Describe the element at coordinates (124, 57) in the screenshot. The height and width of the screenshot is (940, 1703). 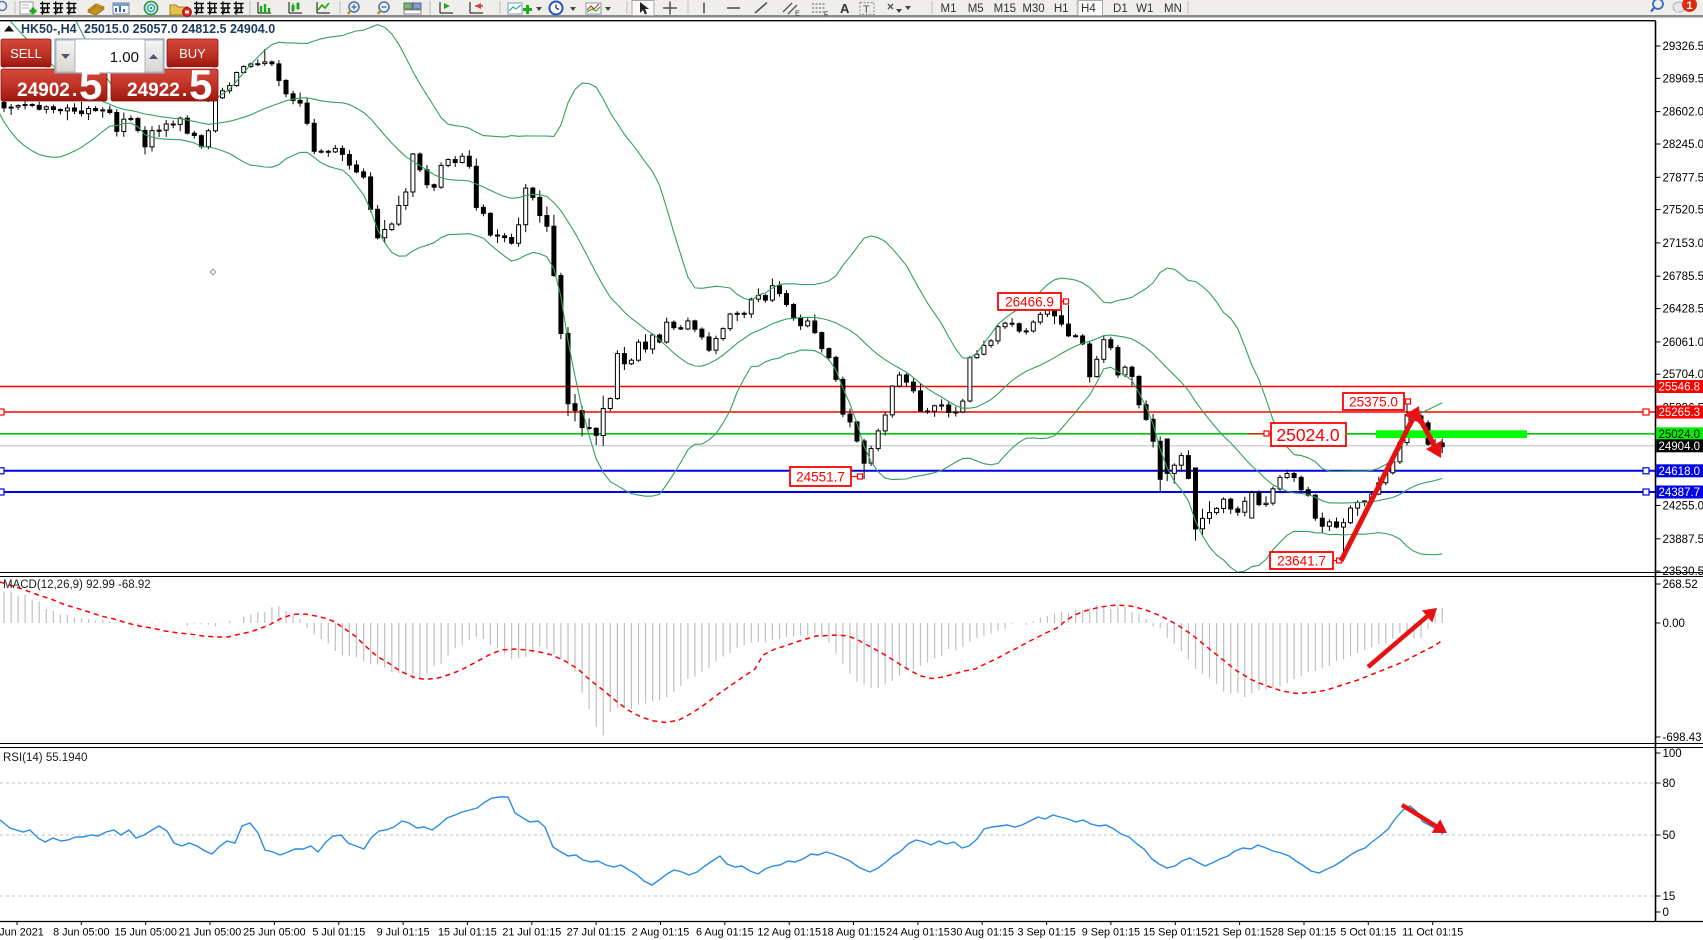
I see `svg-text: 1.00` at that location.